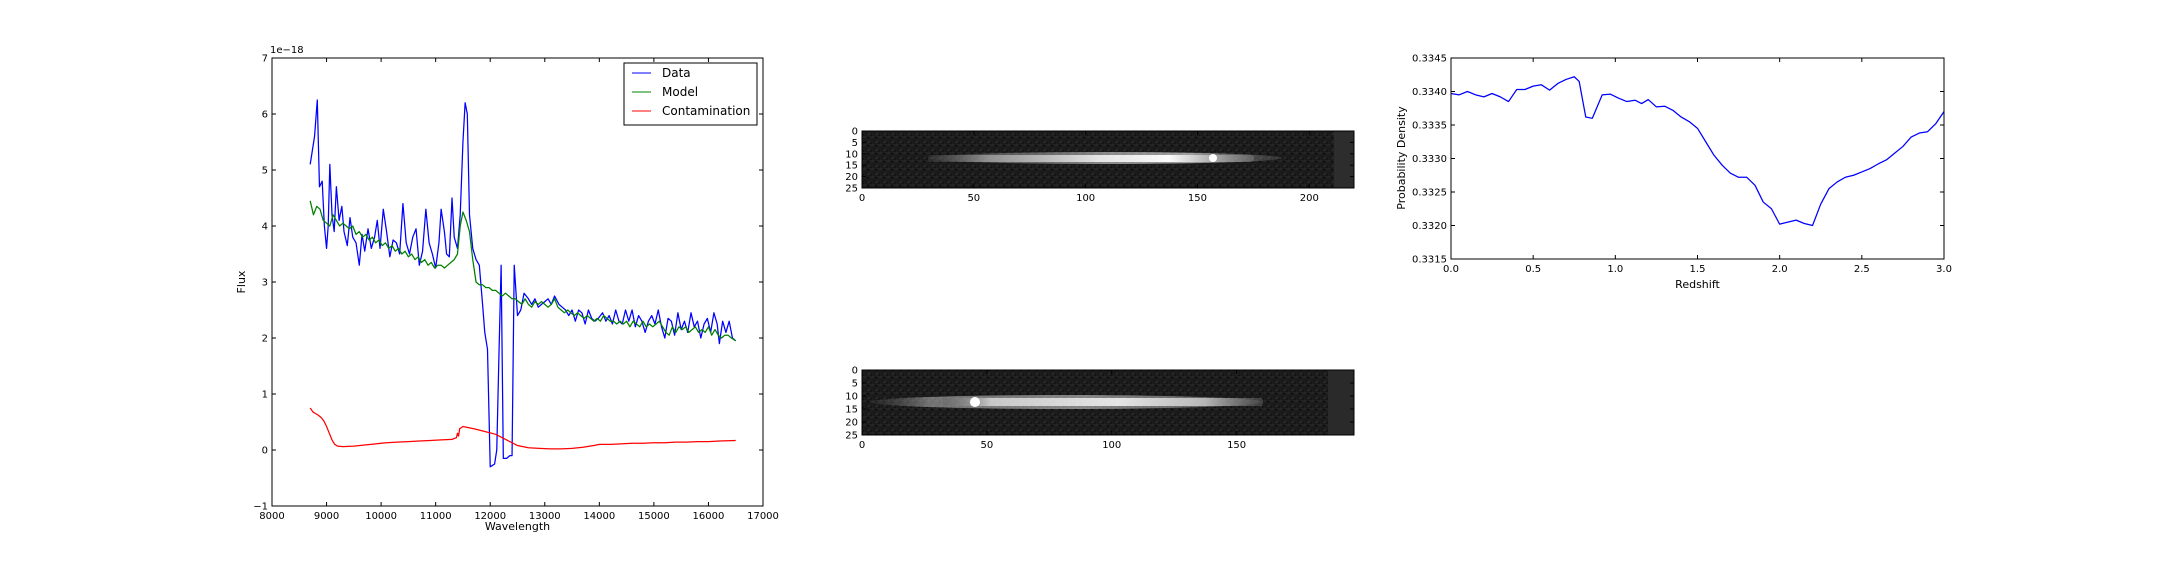 This screenshot has height=576, width=2160. I want to click on redshift-y-tick-label: 0.3335, so click(1429, 126).